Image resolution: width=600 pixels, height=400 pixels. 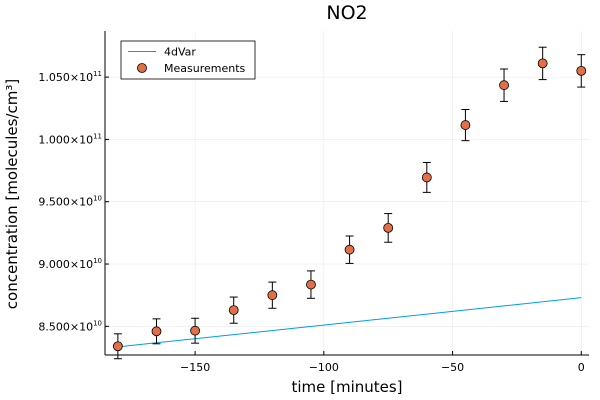 I want to click on legend-marker-measurements, so click(x=142, y=68).